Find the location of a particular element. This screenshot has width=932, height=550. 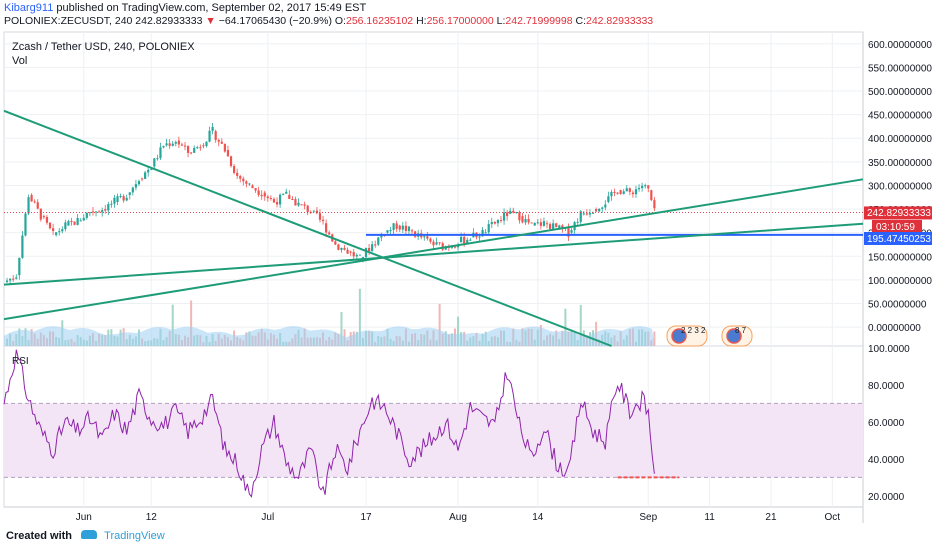

last-price: 242.82933333 is located at coordinates (169, 21).